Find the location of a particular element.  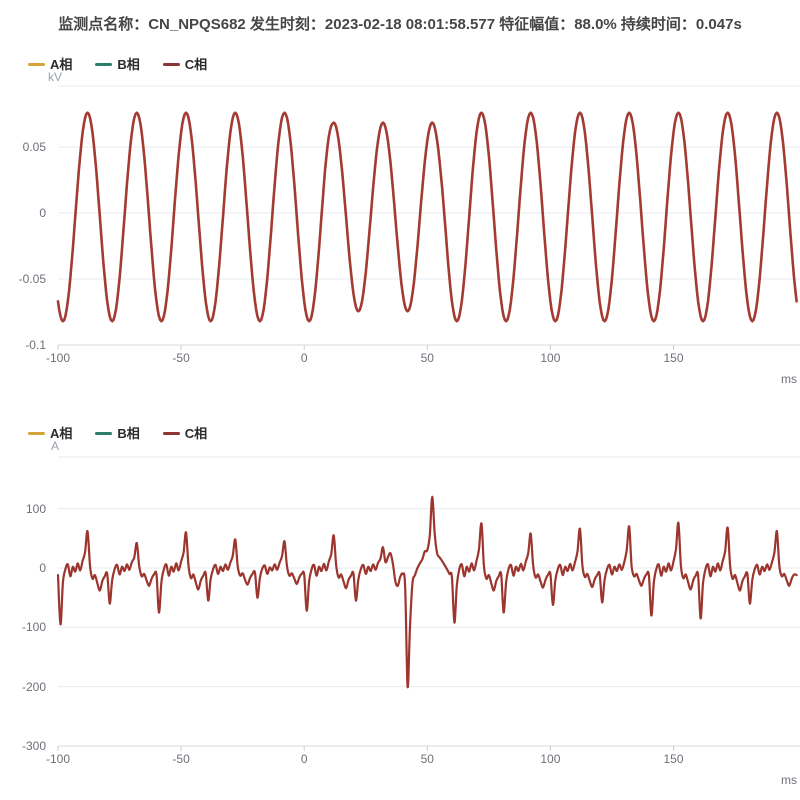

voltage-legend: A相 B相 C相 is located at coordinates (117, 64).